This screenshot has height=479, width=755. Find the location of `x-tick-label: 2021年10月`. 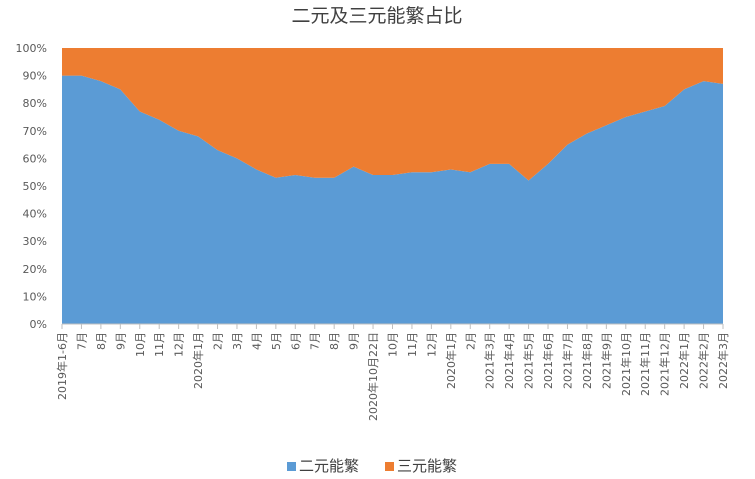

x-tick-label: 2021年10月 is located at coordinates (626, 364).